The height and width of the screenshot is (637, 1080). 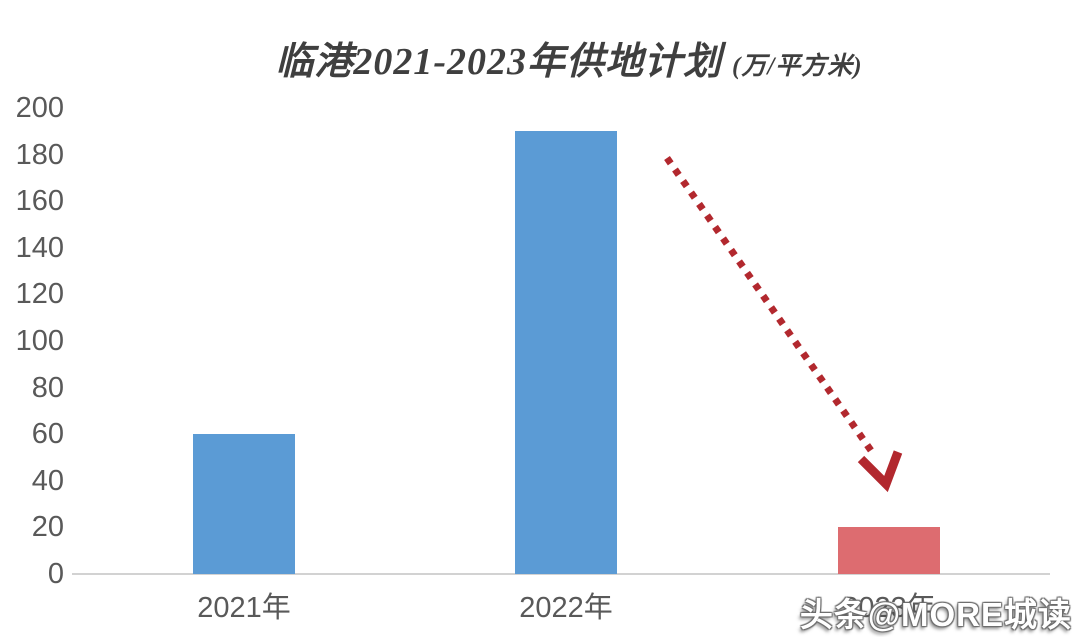 I want to click on bar-2021年, so click(x=244, y=504).